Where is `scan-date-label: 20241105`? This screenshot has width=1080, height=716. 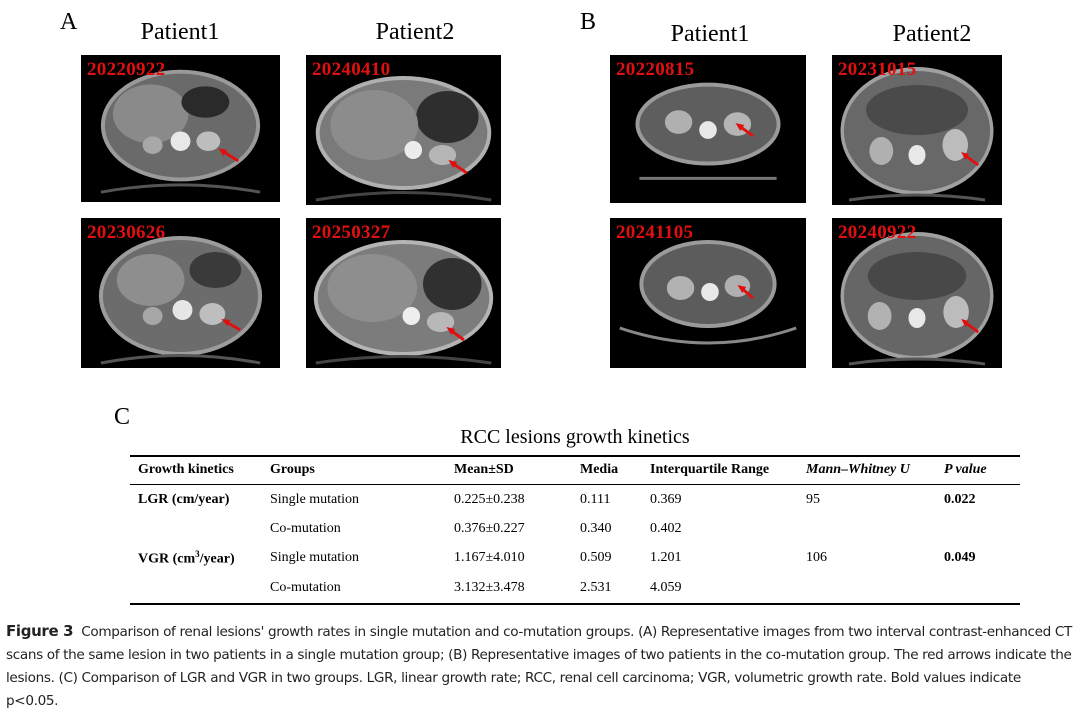 scan-date-label: 20241105 is located at coordinates (655, 232).